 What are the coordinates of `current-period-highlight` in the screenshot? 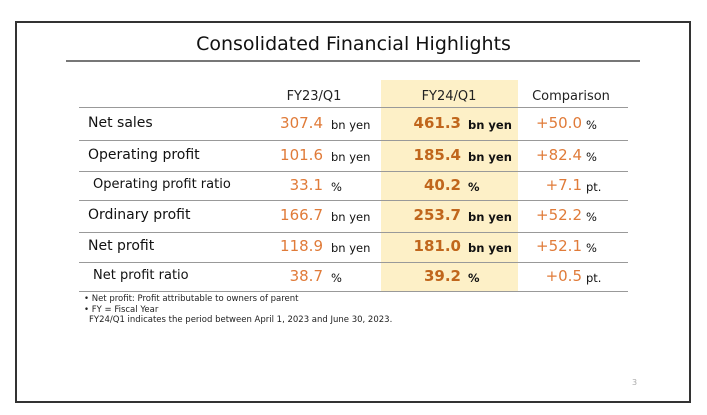 It's located at (449, 185).